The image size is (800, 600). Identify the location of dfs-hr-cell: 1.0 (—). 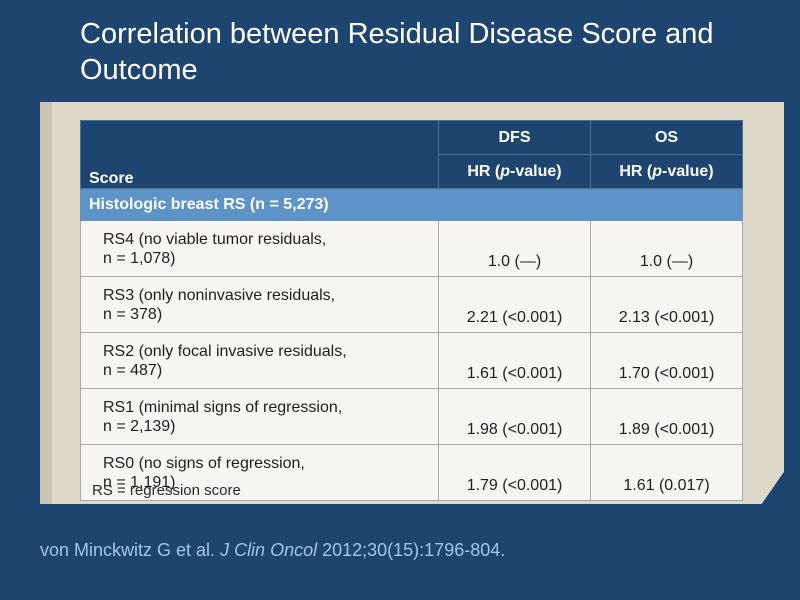
(514, 248).